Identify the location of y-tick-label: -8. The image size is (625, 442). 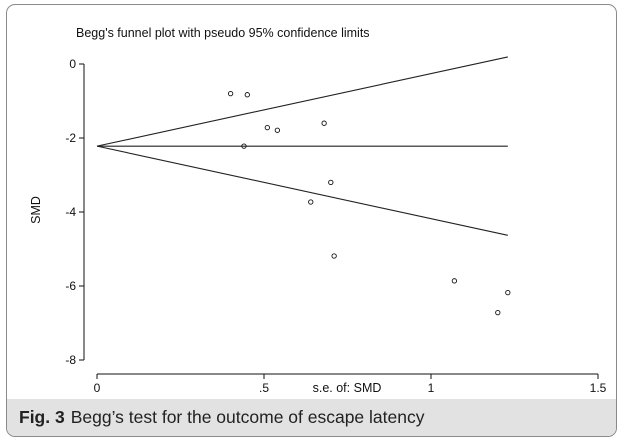
(70, 360).